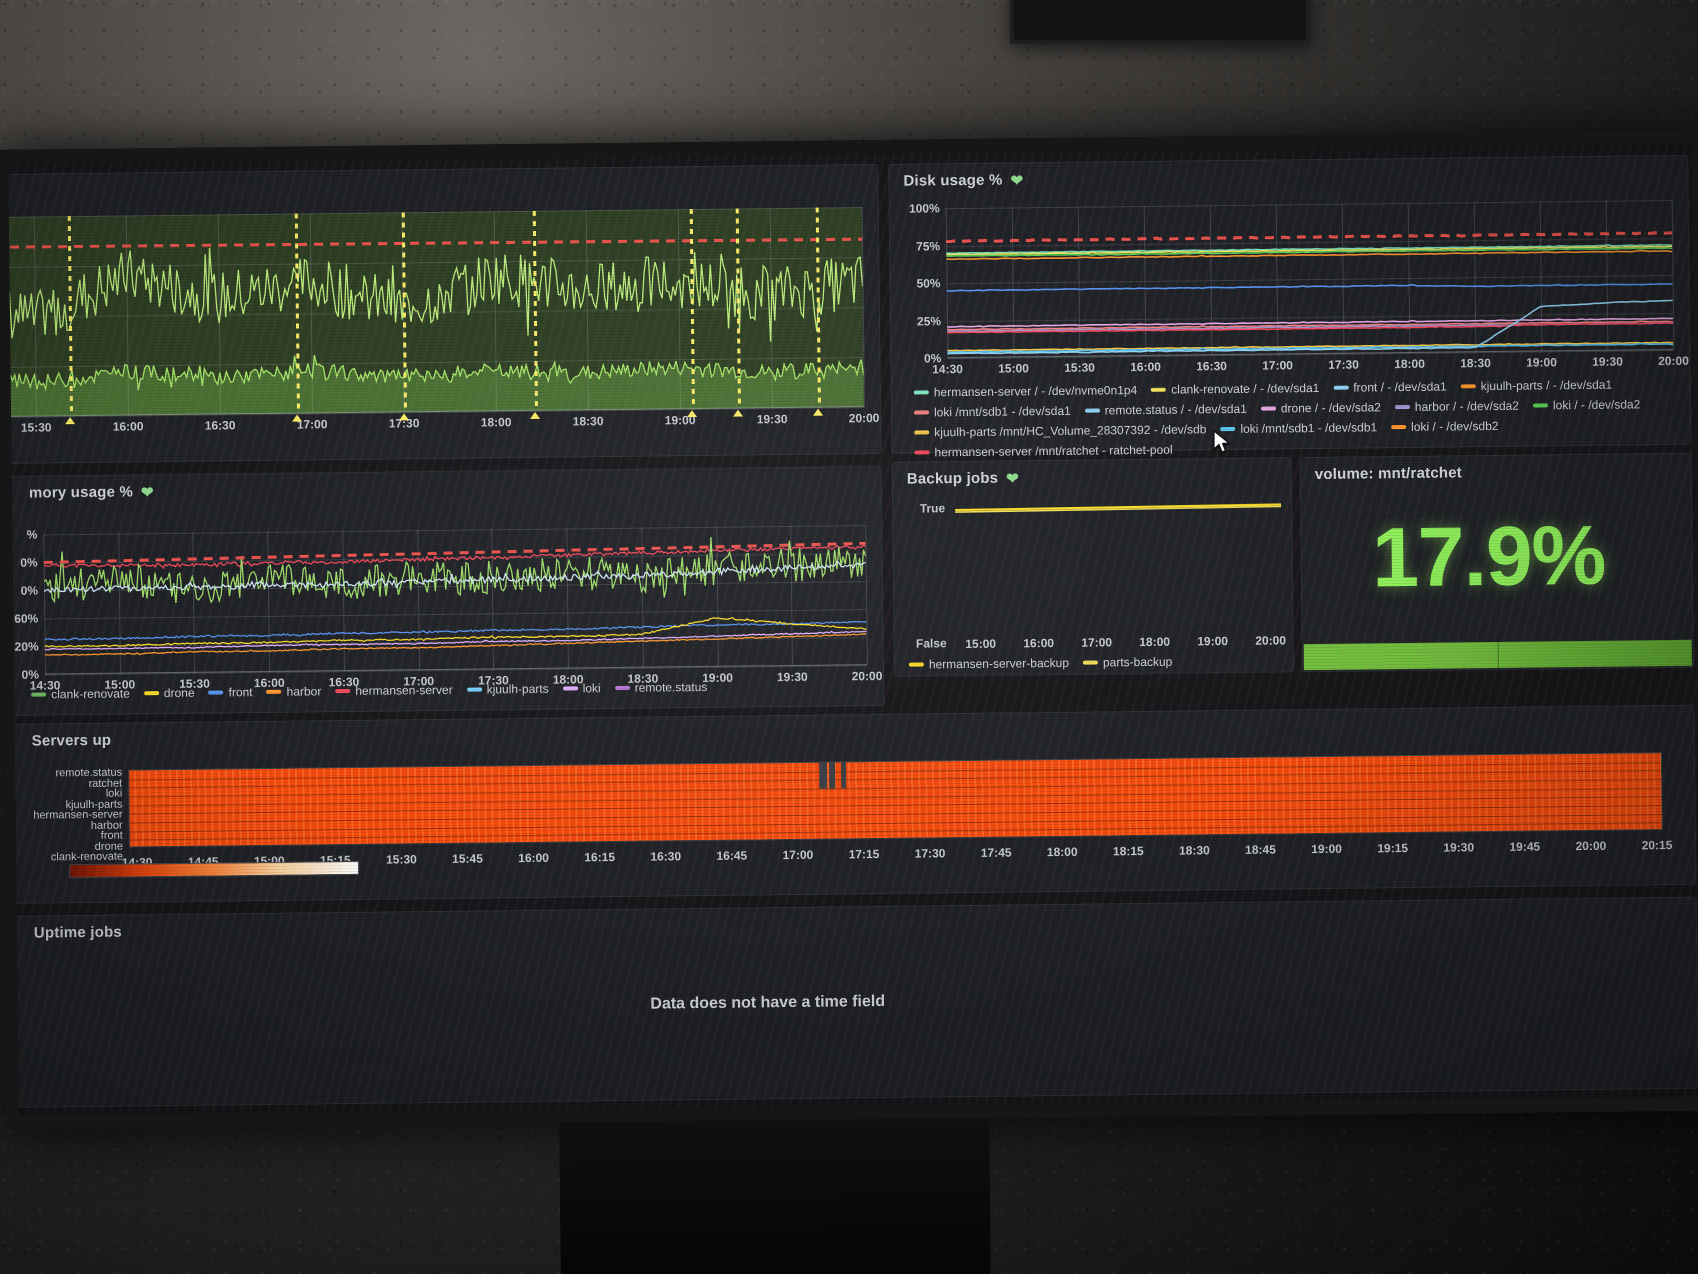 The image size is (1698, 1274). I want to click on memory-series, so click(455, 596).